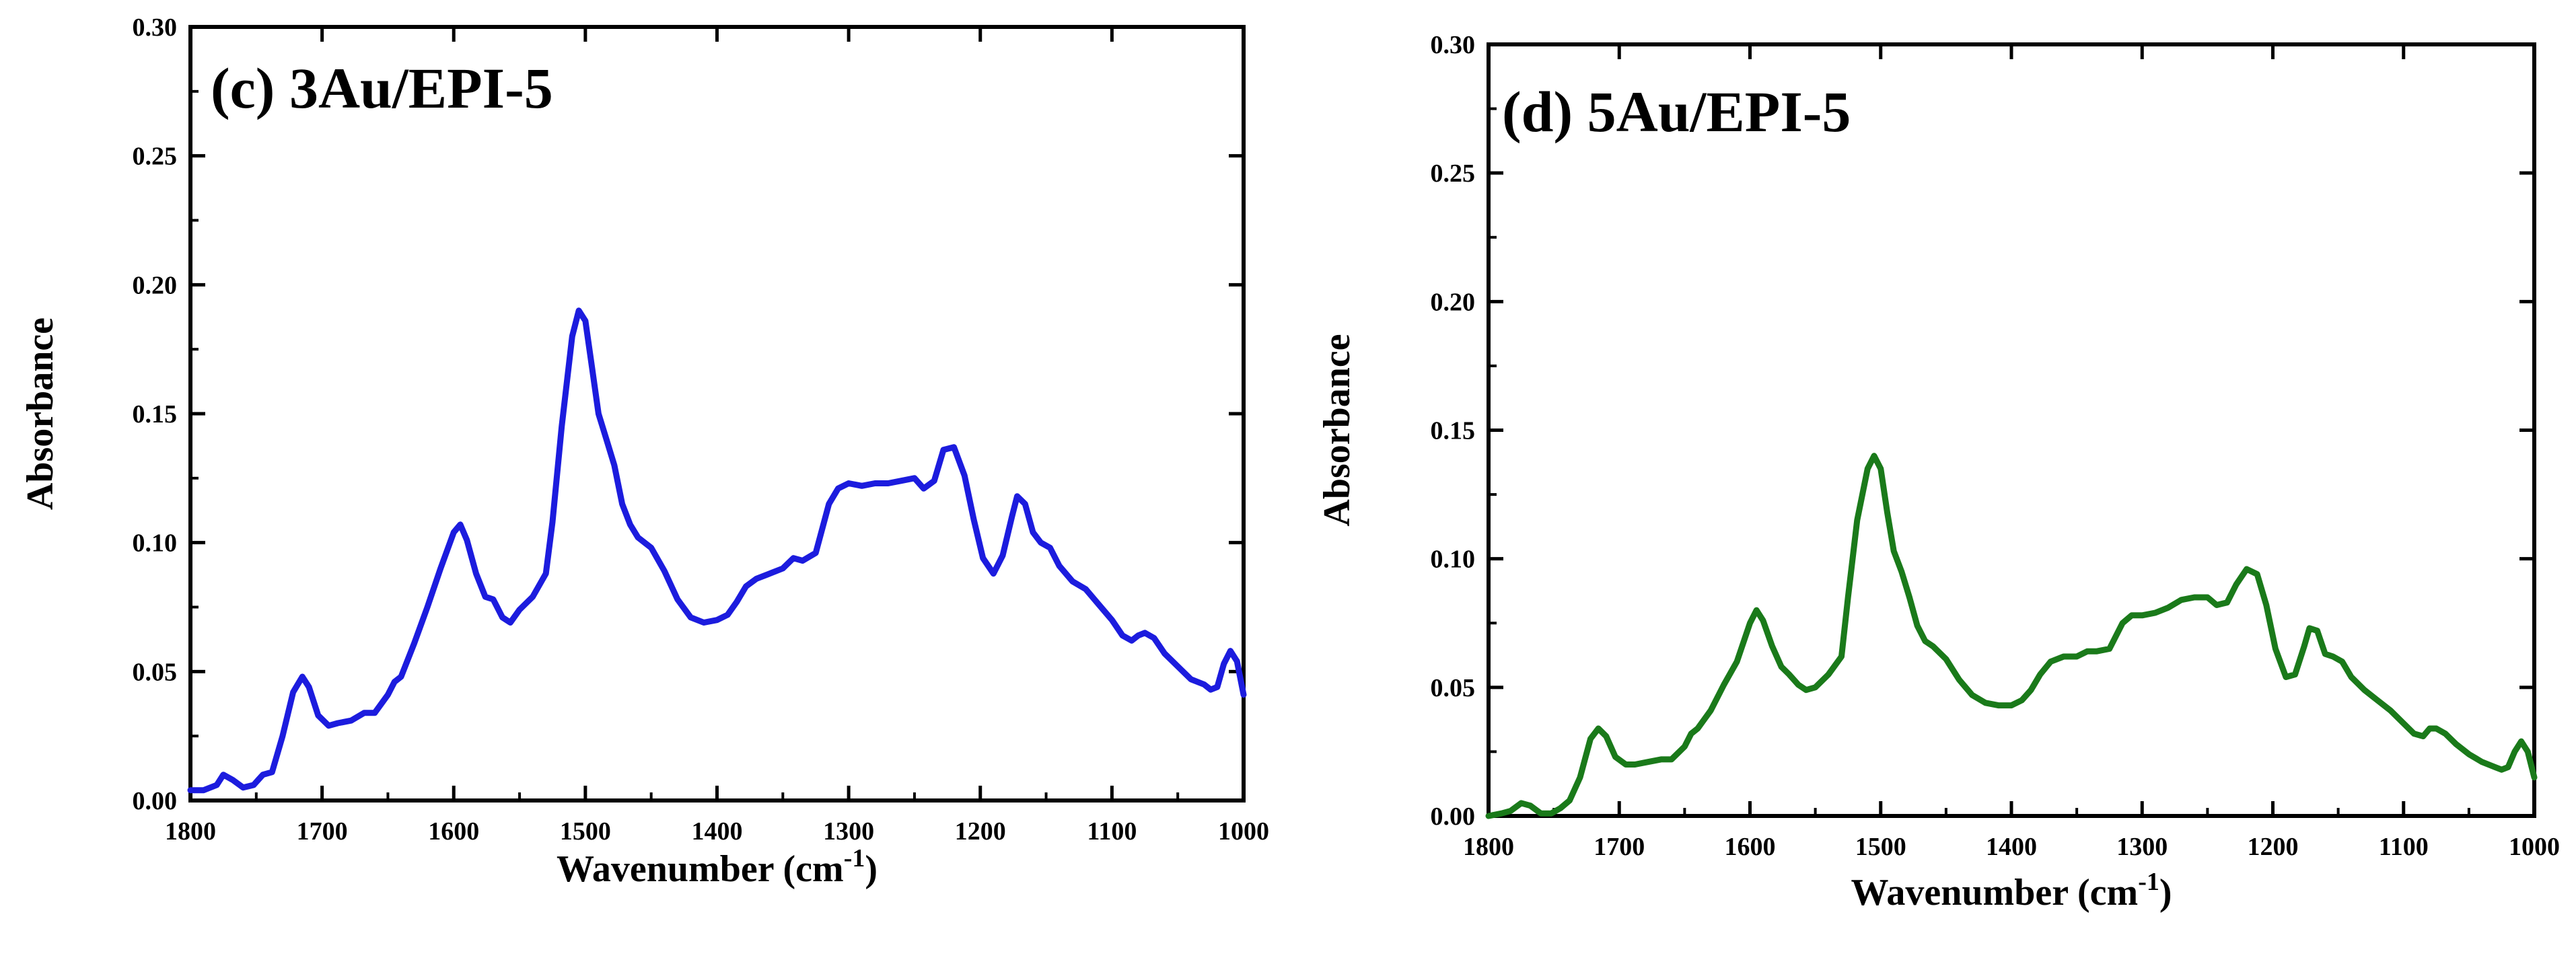 The image size is (2576, 970). What do you see at coordinates (382, 88) in the screenshot?
I see `chart-title: (c) 3Au/EPI-5` at bounding box center [382, 88].